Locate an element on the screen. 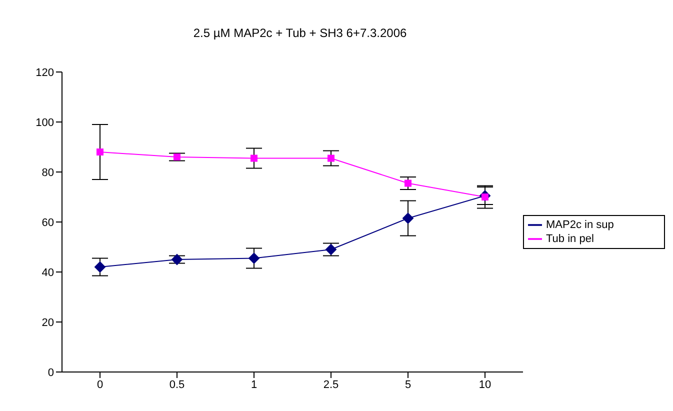 Image resolution: width=673 pixels, height=411 pixels. y-tick-label: 20 is located at coordinates (48, 322).